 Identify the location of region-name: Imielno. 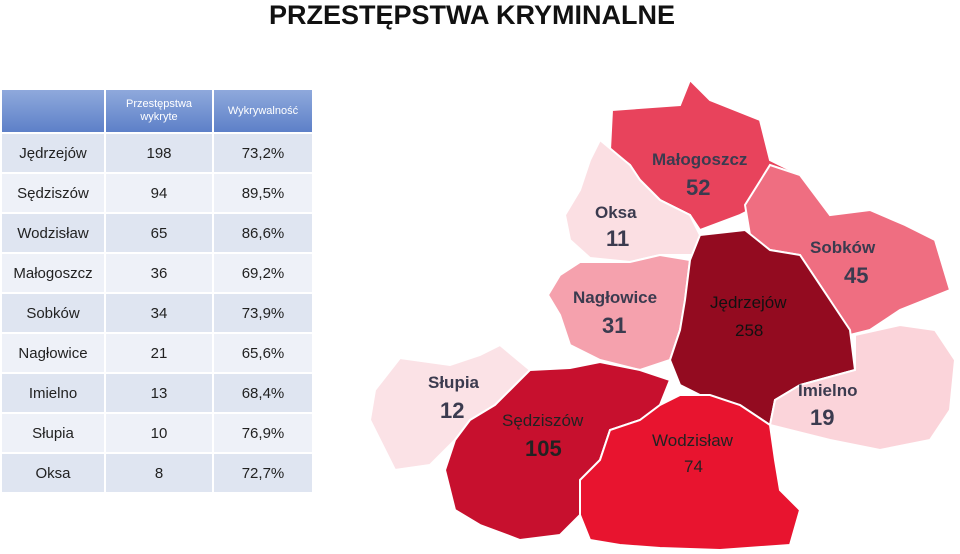
(828, 390).